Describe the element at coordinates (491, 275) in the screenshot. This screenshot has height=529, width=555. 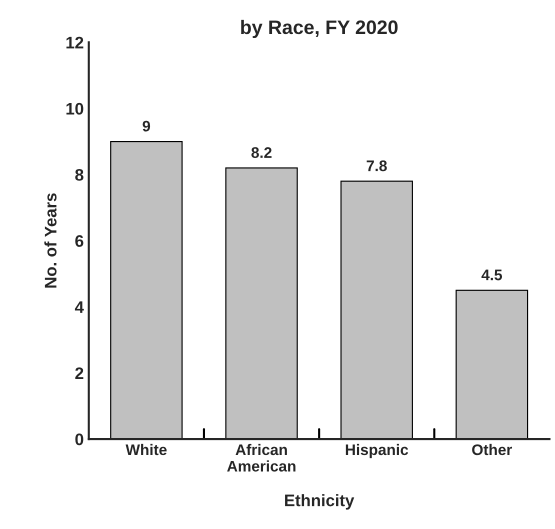
I see `data-label: 4.5` at that location.